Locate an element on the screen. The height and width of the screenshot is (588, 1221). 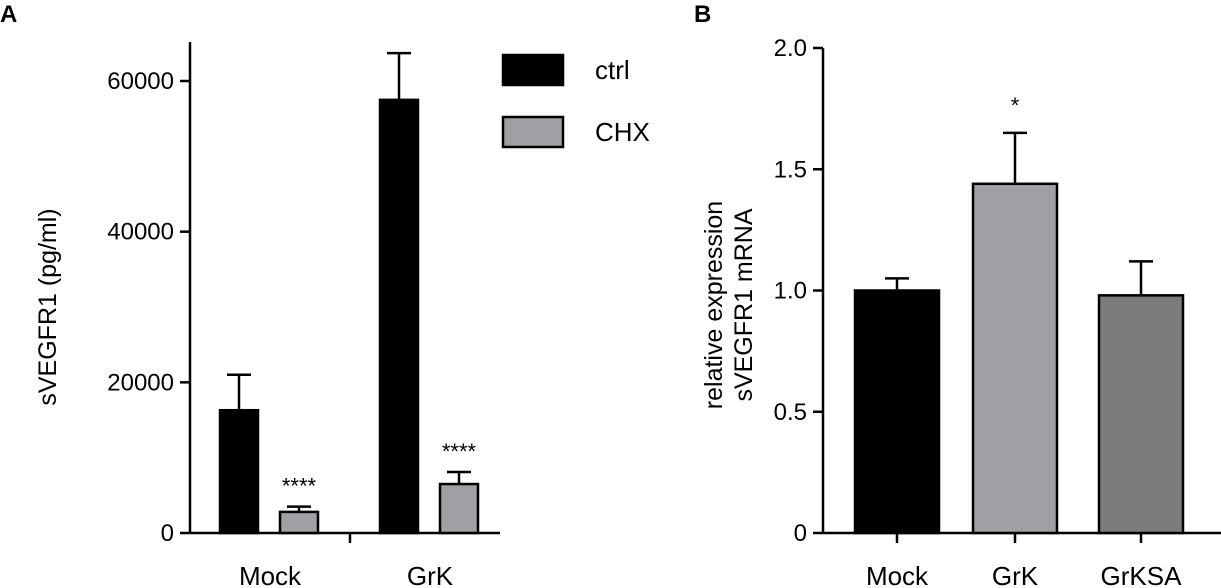
y-tick-label: 0.5 is located at coordinates (790, 412).